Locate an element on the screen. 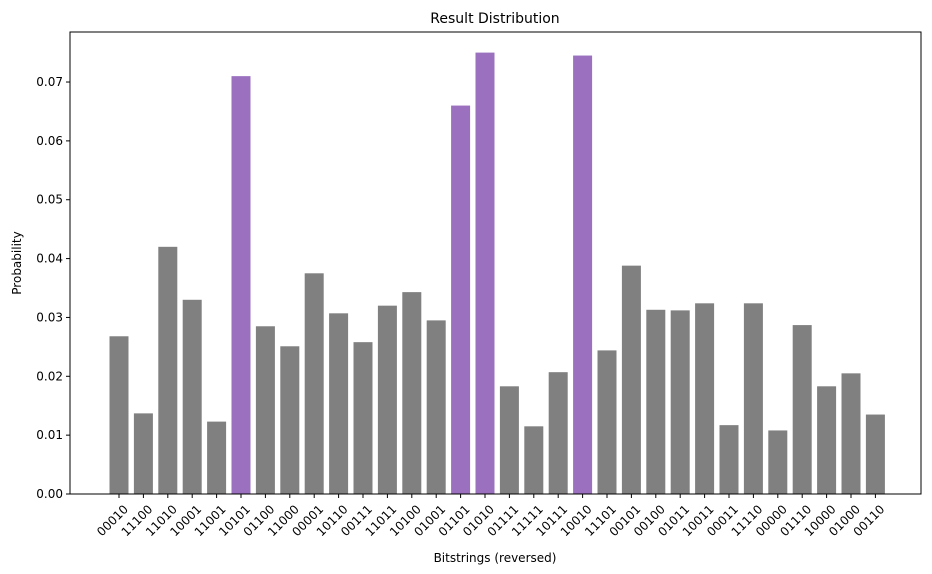 This screenshot has width=932, height=574. y-tick-label: 0.01 is located at coordinates (49, 435).